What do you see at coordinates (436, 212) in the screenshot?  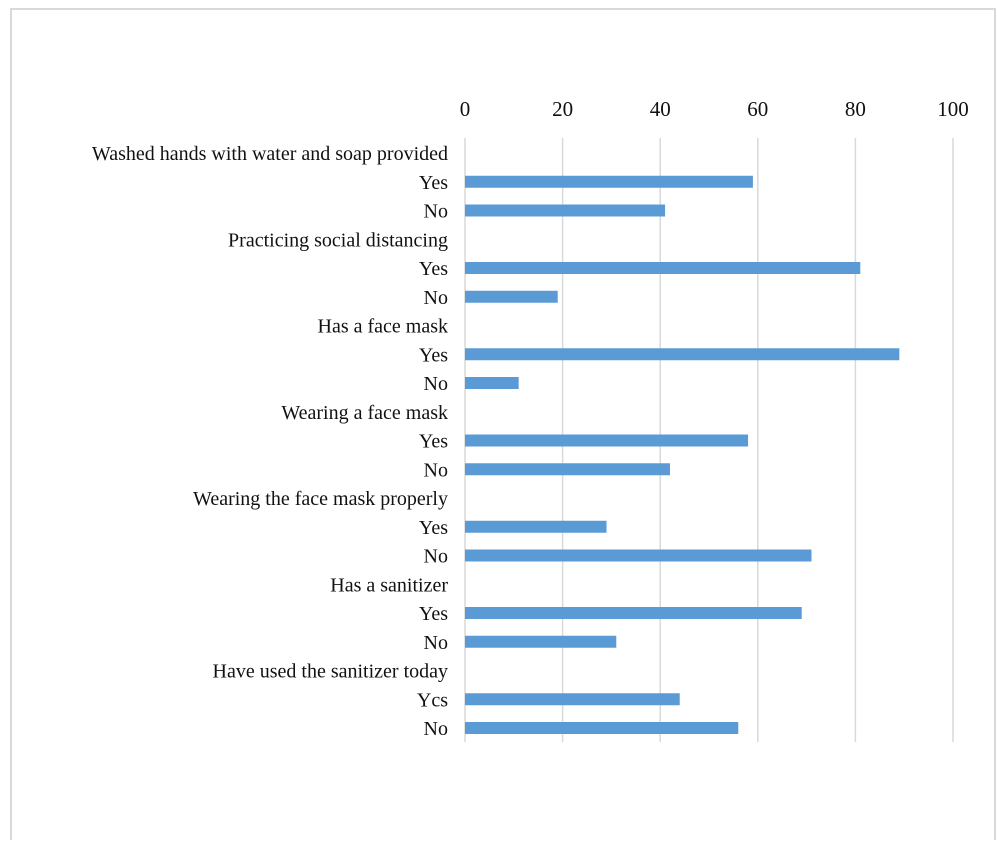 I see `category-label-2: No` at bounding box center [436, 212].